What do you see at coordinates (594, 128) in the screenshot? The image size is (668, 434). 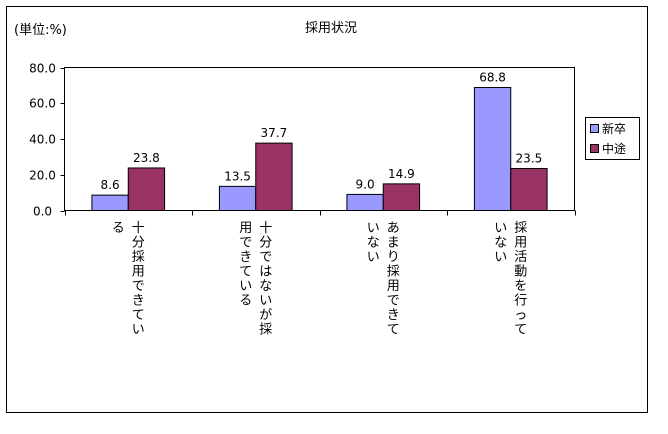 I see `legend-swatch-shinsotsu` at bounding box center [594, 128].